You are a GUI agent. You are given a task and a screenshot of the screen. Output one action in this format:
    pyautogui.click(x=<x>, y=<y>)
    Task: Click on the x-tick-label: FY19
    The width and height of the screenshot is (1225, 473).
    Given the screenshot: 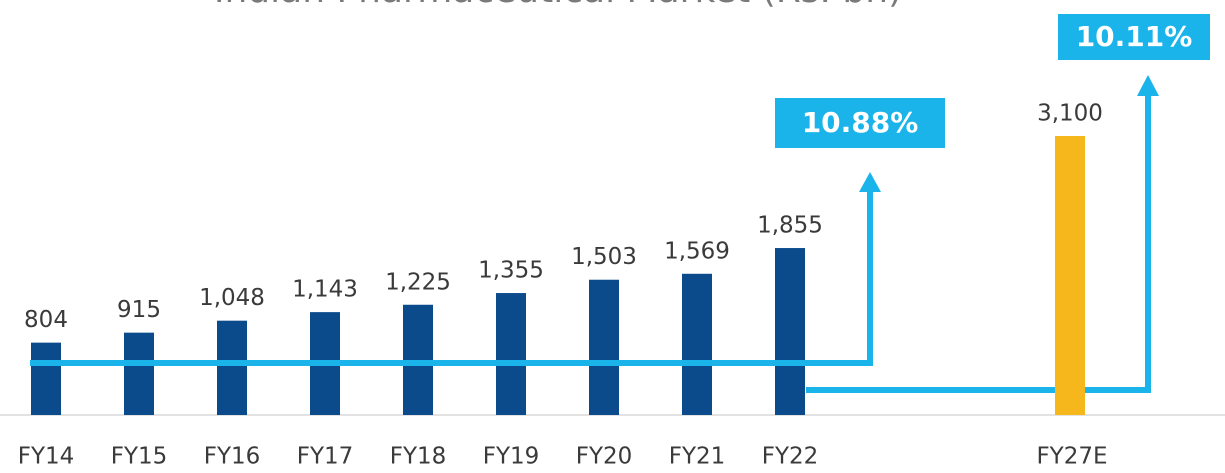 What is the action you would take?
    pyautogui.click(x=511, y=457)
    